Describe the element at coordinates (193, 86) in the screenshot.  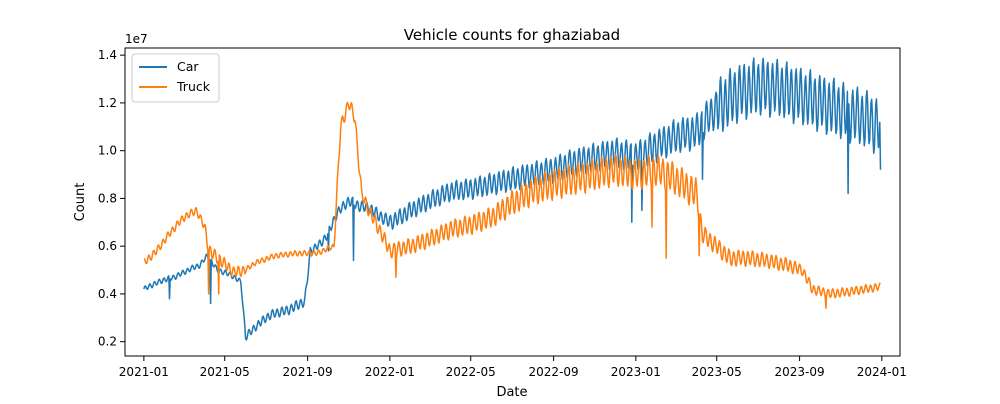
I see `legend-label-truck: Truck` at that location.